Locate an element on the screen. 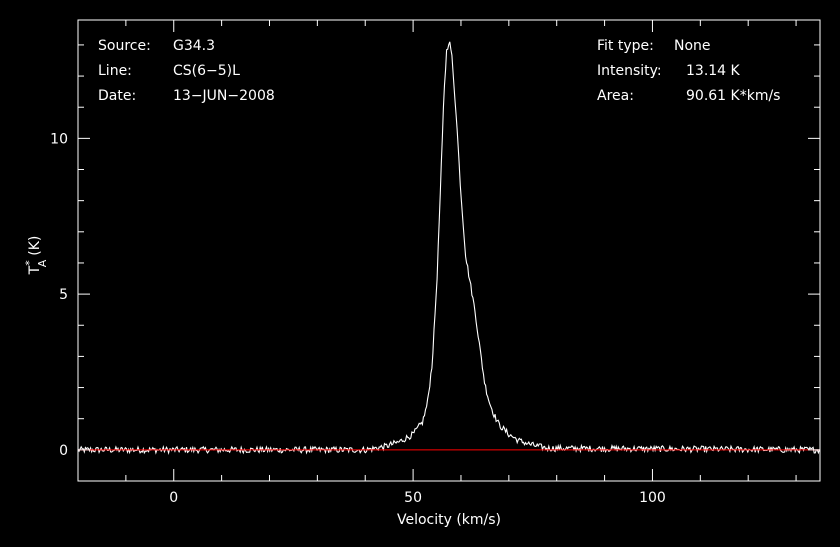 The height and width of the screenshot is (547, 840). y-axis-label-base: T is located at coordinates (35, 270).